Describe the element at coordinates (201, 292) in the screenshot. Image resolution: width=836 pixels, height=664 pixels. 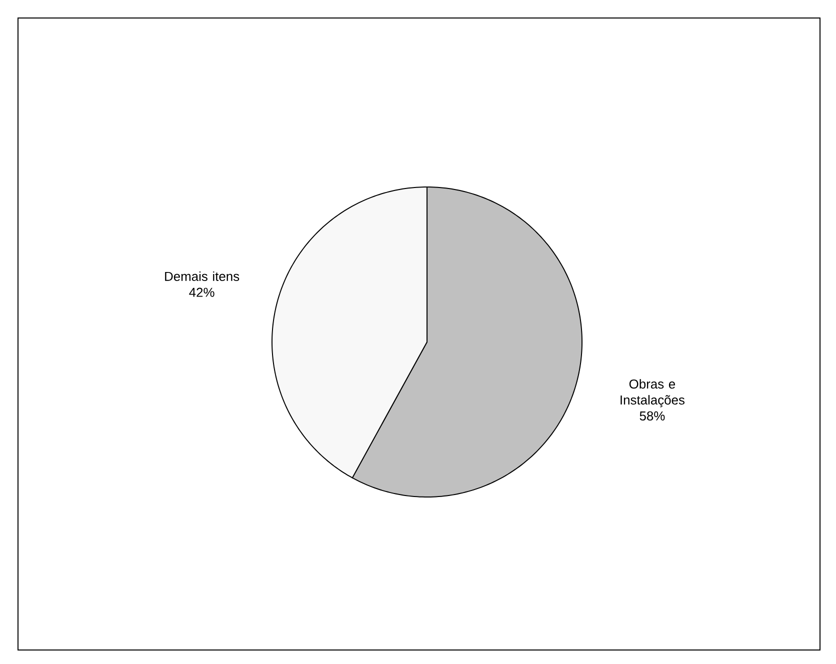
I see `data-label: 42%` at that location.